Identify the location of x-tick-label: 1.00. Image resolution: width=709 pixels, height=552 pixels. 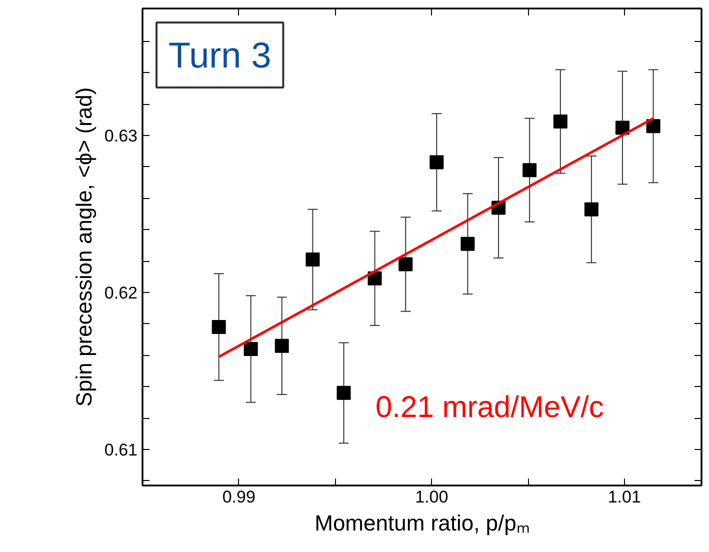
(431, 497).